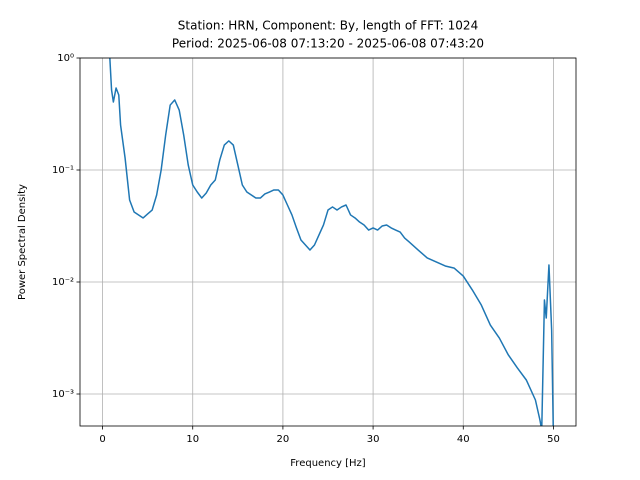 This screenshot has height=480, width=640. I want to click on x-tick-label: 10, so click(192, 439).